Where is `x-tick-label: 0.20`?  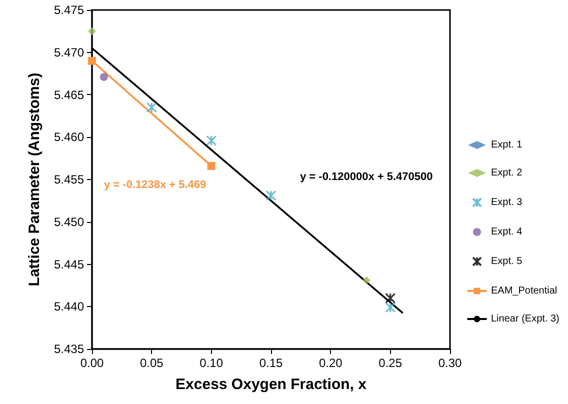 x-tick-label: 0.20 is located at coordinates (330, 363).